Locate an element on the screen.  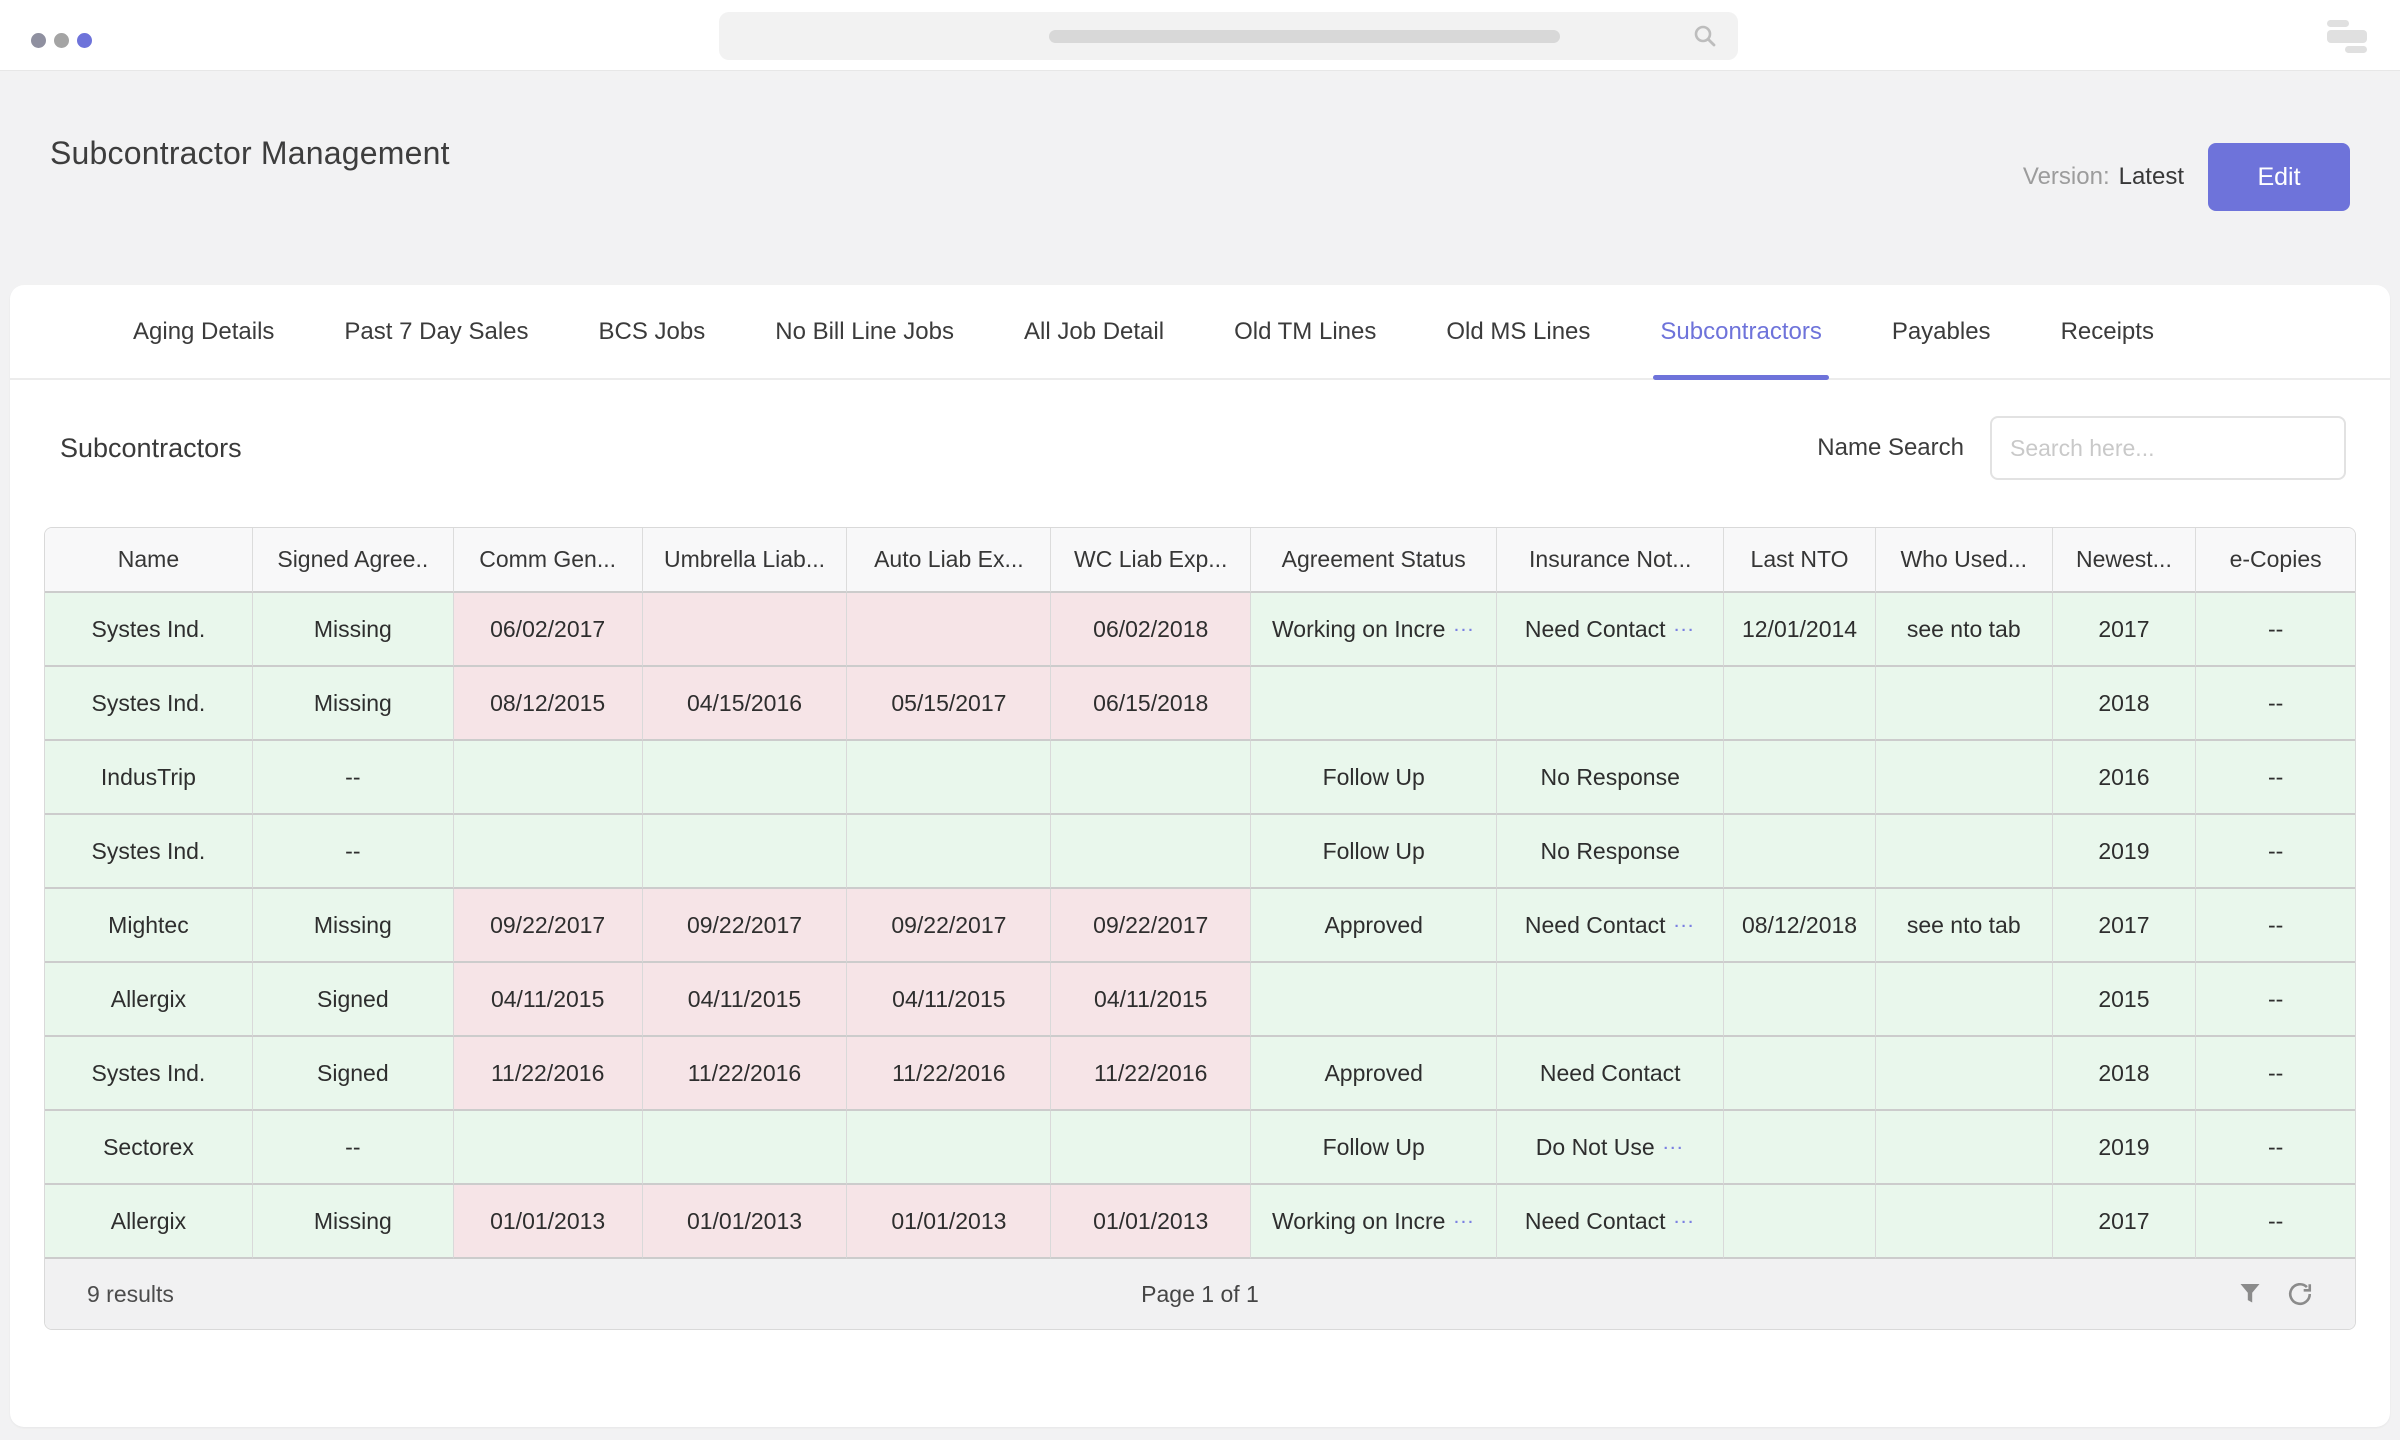
tab-payables: Payables is located at coordinates (1941, 331).